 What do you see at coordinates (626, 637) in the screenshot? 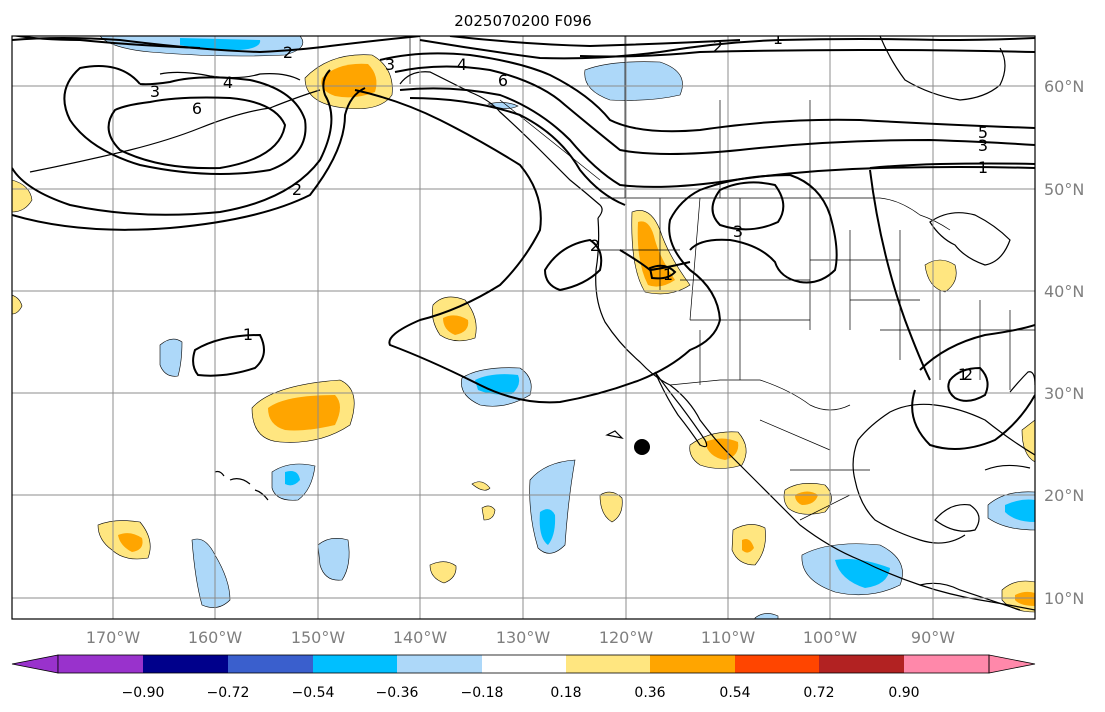
I see `lon-label: 120°W` at bounding box center [626, 637].